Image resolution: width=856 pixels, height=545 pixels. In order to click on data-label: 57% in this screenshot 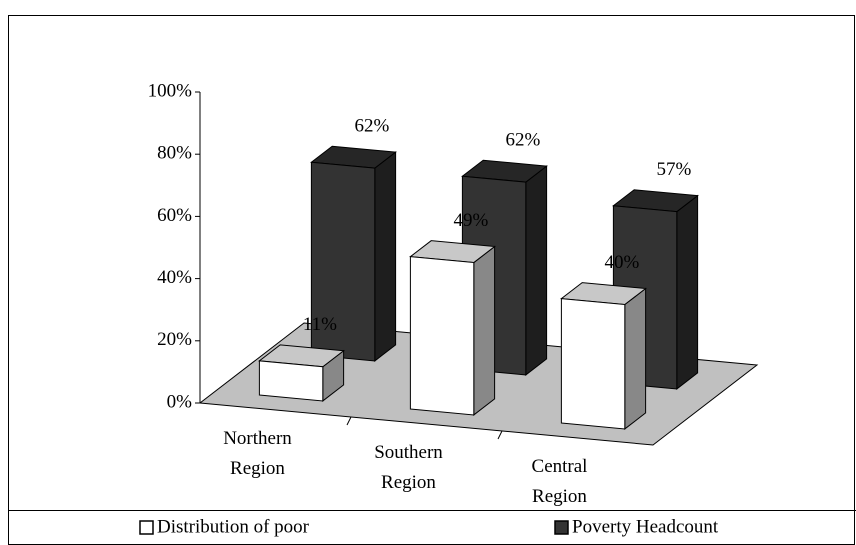, I will do `click(673, 169)`.